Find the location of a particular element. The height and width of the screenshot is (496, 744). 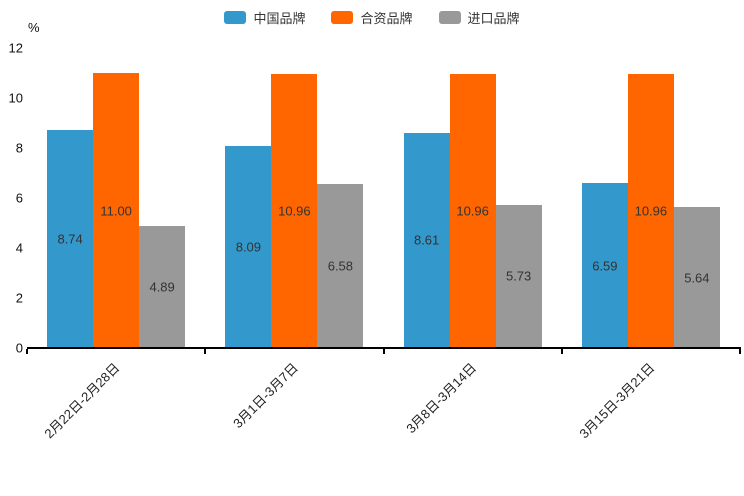

x-axis-line is located at coordinates (384, 348).